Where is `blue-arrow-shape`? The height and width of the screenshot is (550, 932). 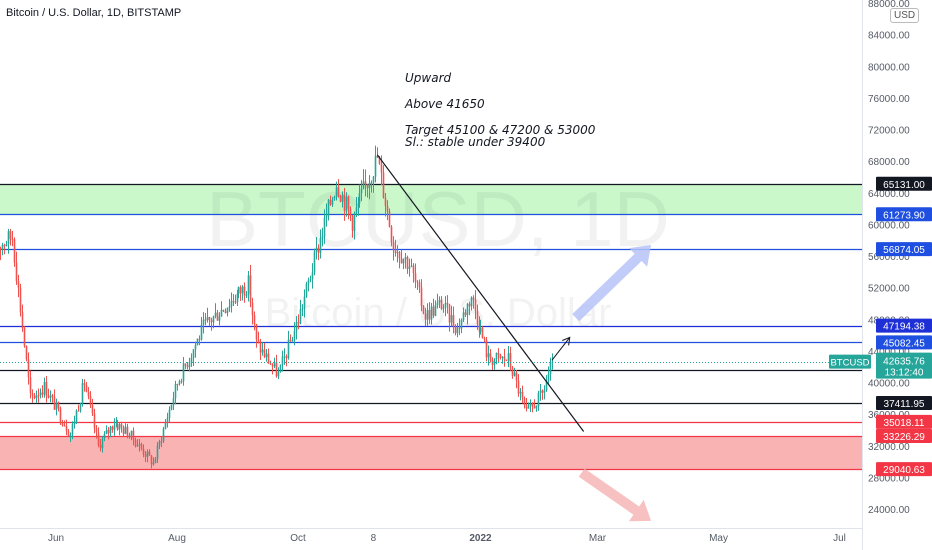 blue-arrow-shape is located at coordinates (612, 283).